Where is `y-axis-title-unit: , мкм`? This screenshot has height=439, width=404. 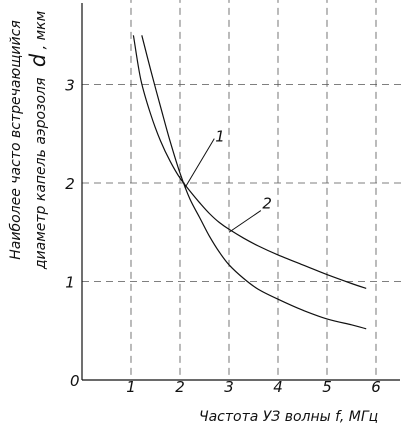 y-axis-title-unit: , мкм is located at coordinates (41, 29).